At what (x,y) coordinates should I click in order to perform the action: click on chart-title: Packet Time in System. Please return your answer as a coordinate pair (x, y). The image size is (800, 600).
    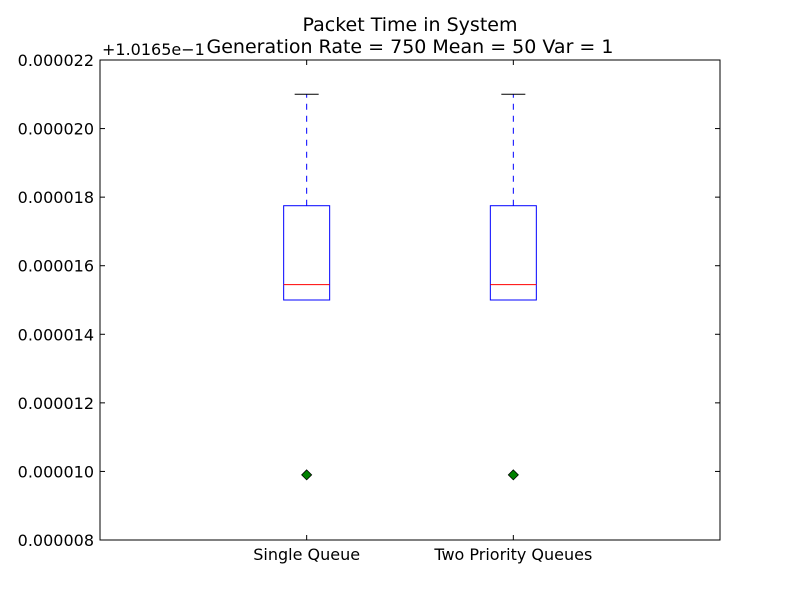
    Looking at the image, I should click on (410, 25).